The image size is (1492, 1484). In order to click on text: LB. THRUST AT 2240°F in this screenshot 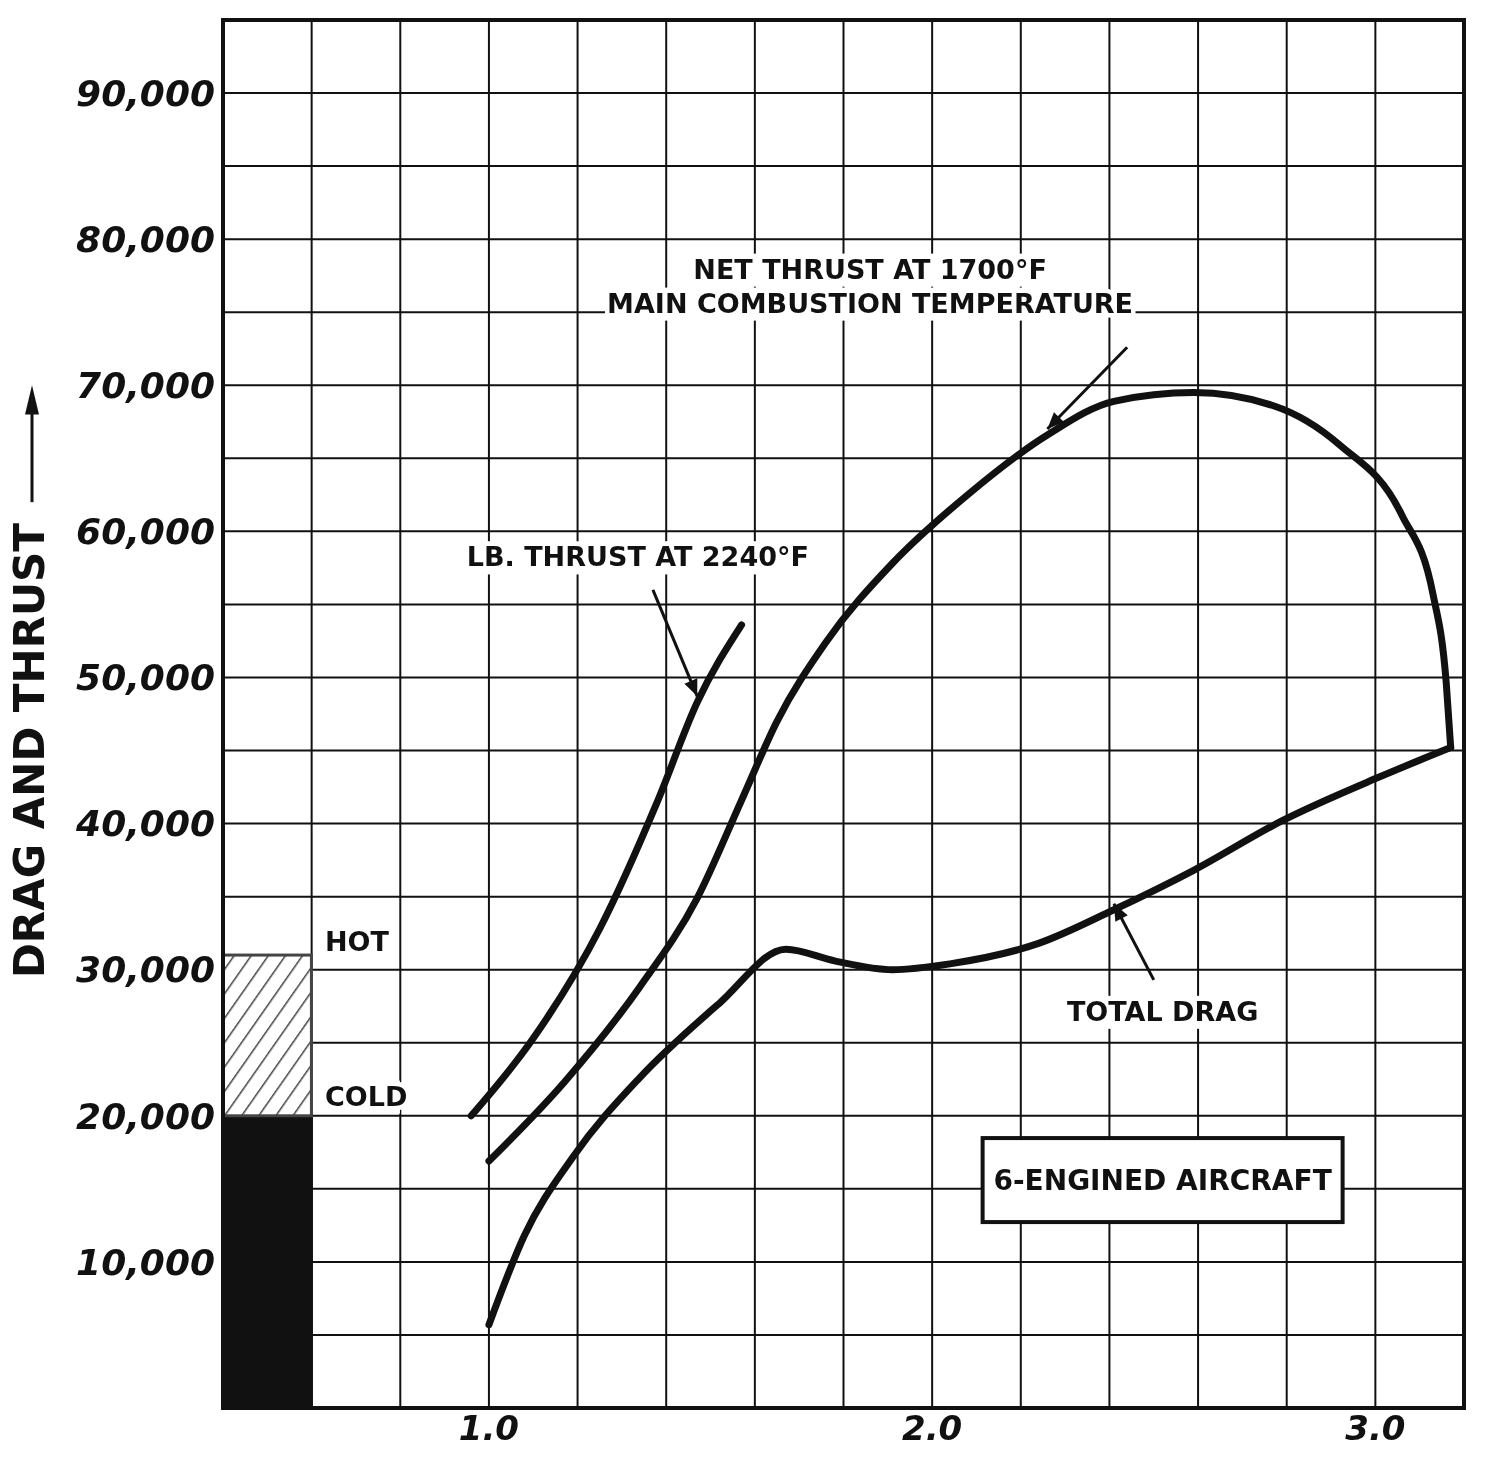, I will do `click(637, 557)`.